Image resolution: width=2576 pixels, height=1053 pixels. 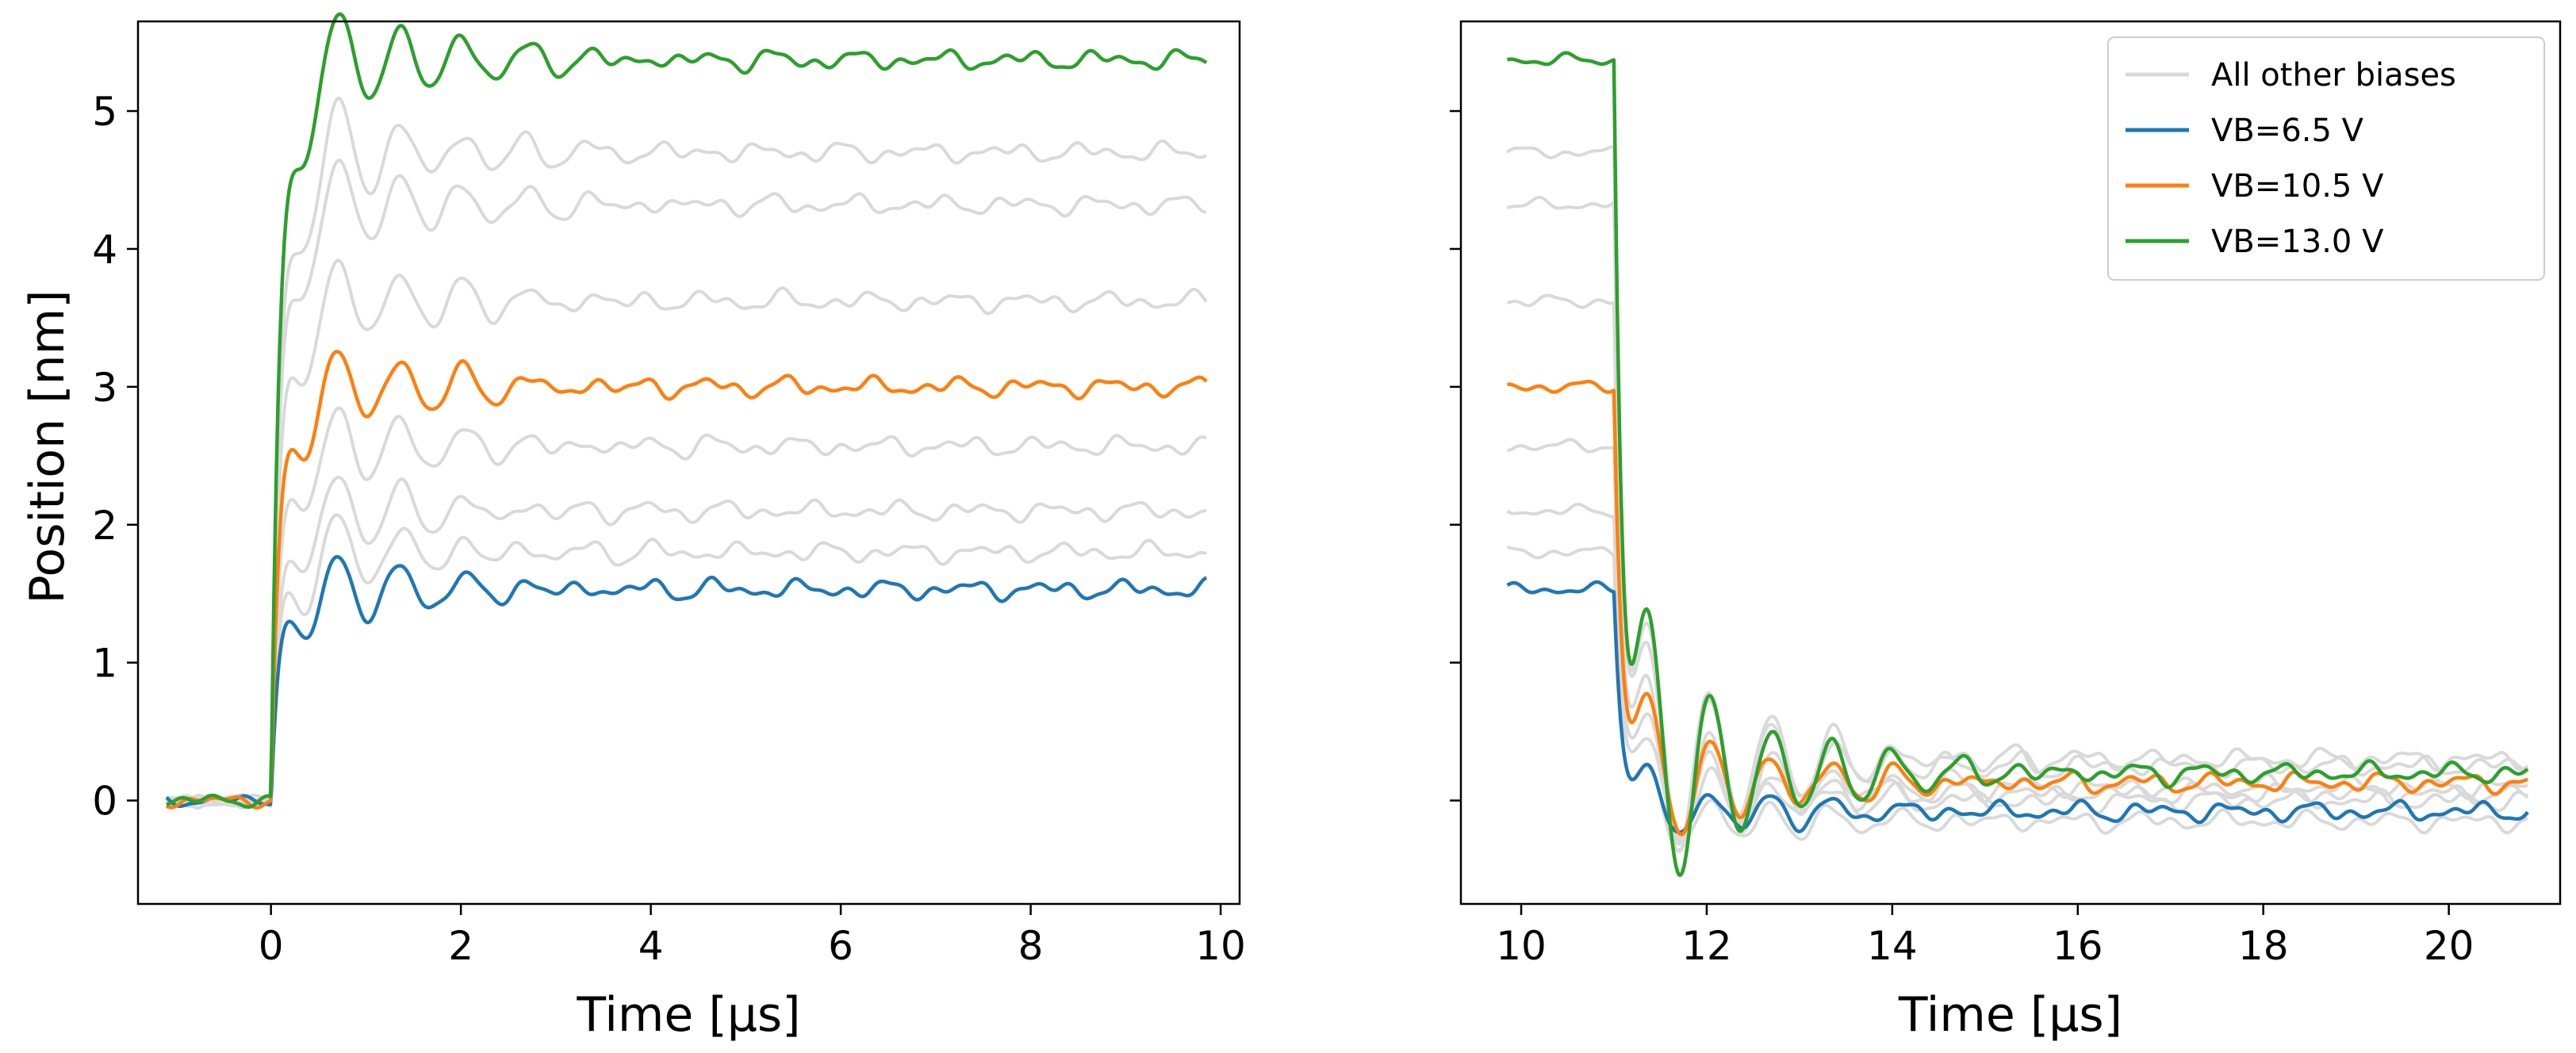 What do you see at coordinates (105, 250) in the screenshot?
I see `y-tick-label: 4` at bounding box center [105, 250].